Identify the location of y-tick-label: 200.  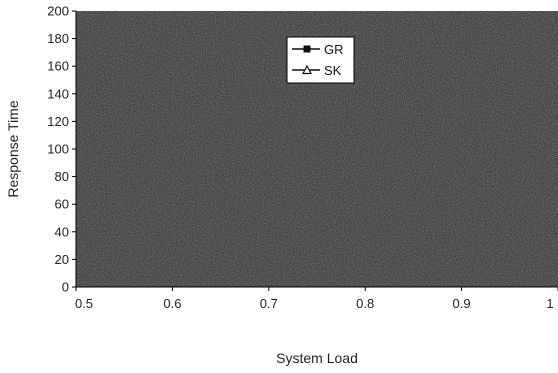
(58, 11).